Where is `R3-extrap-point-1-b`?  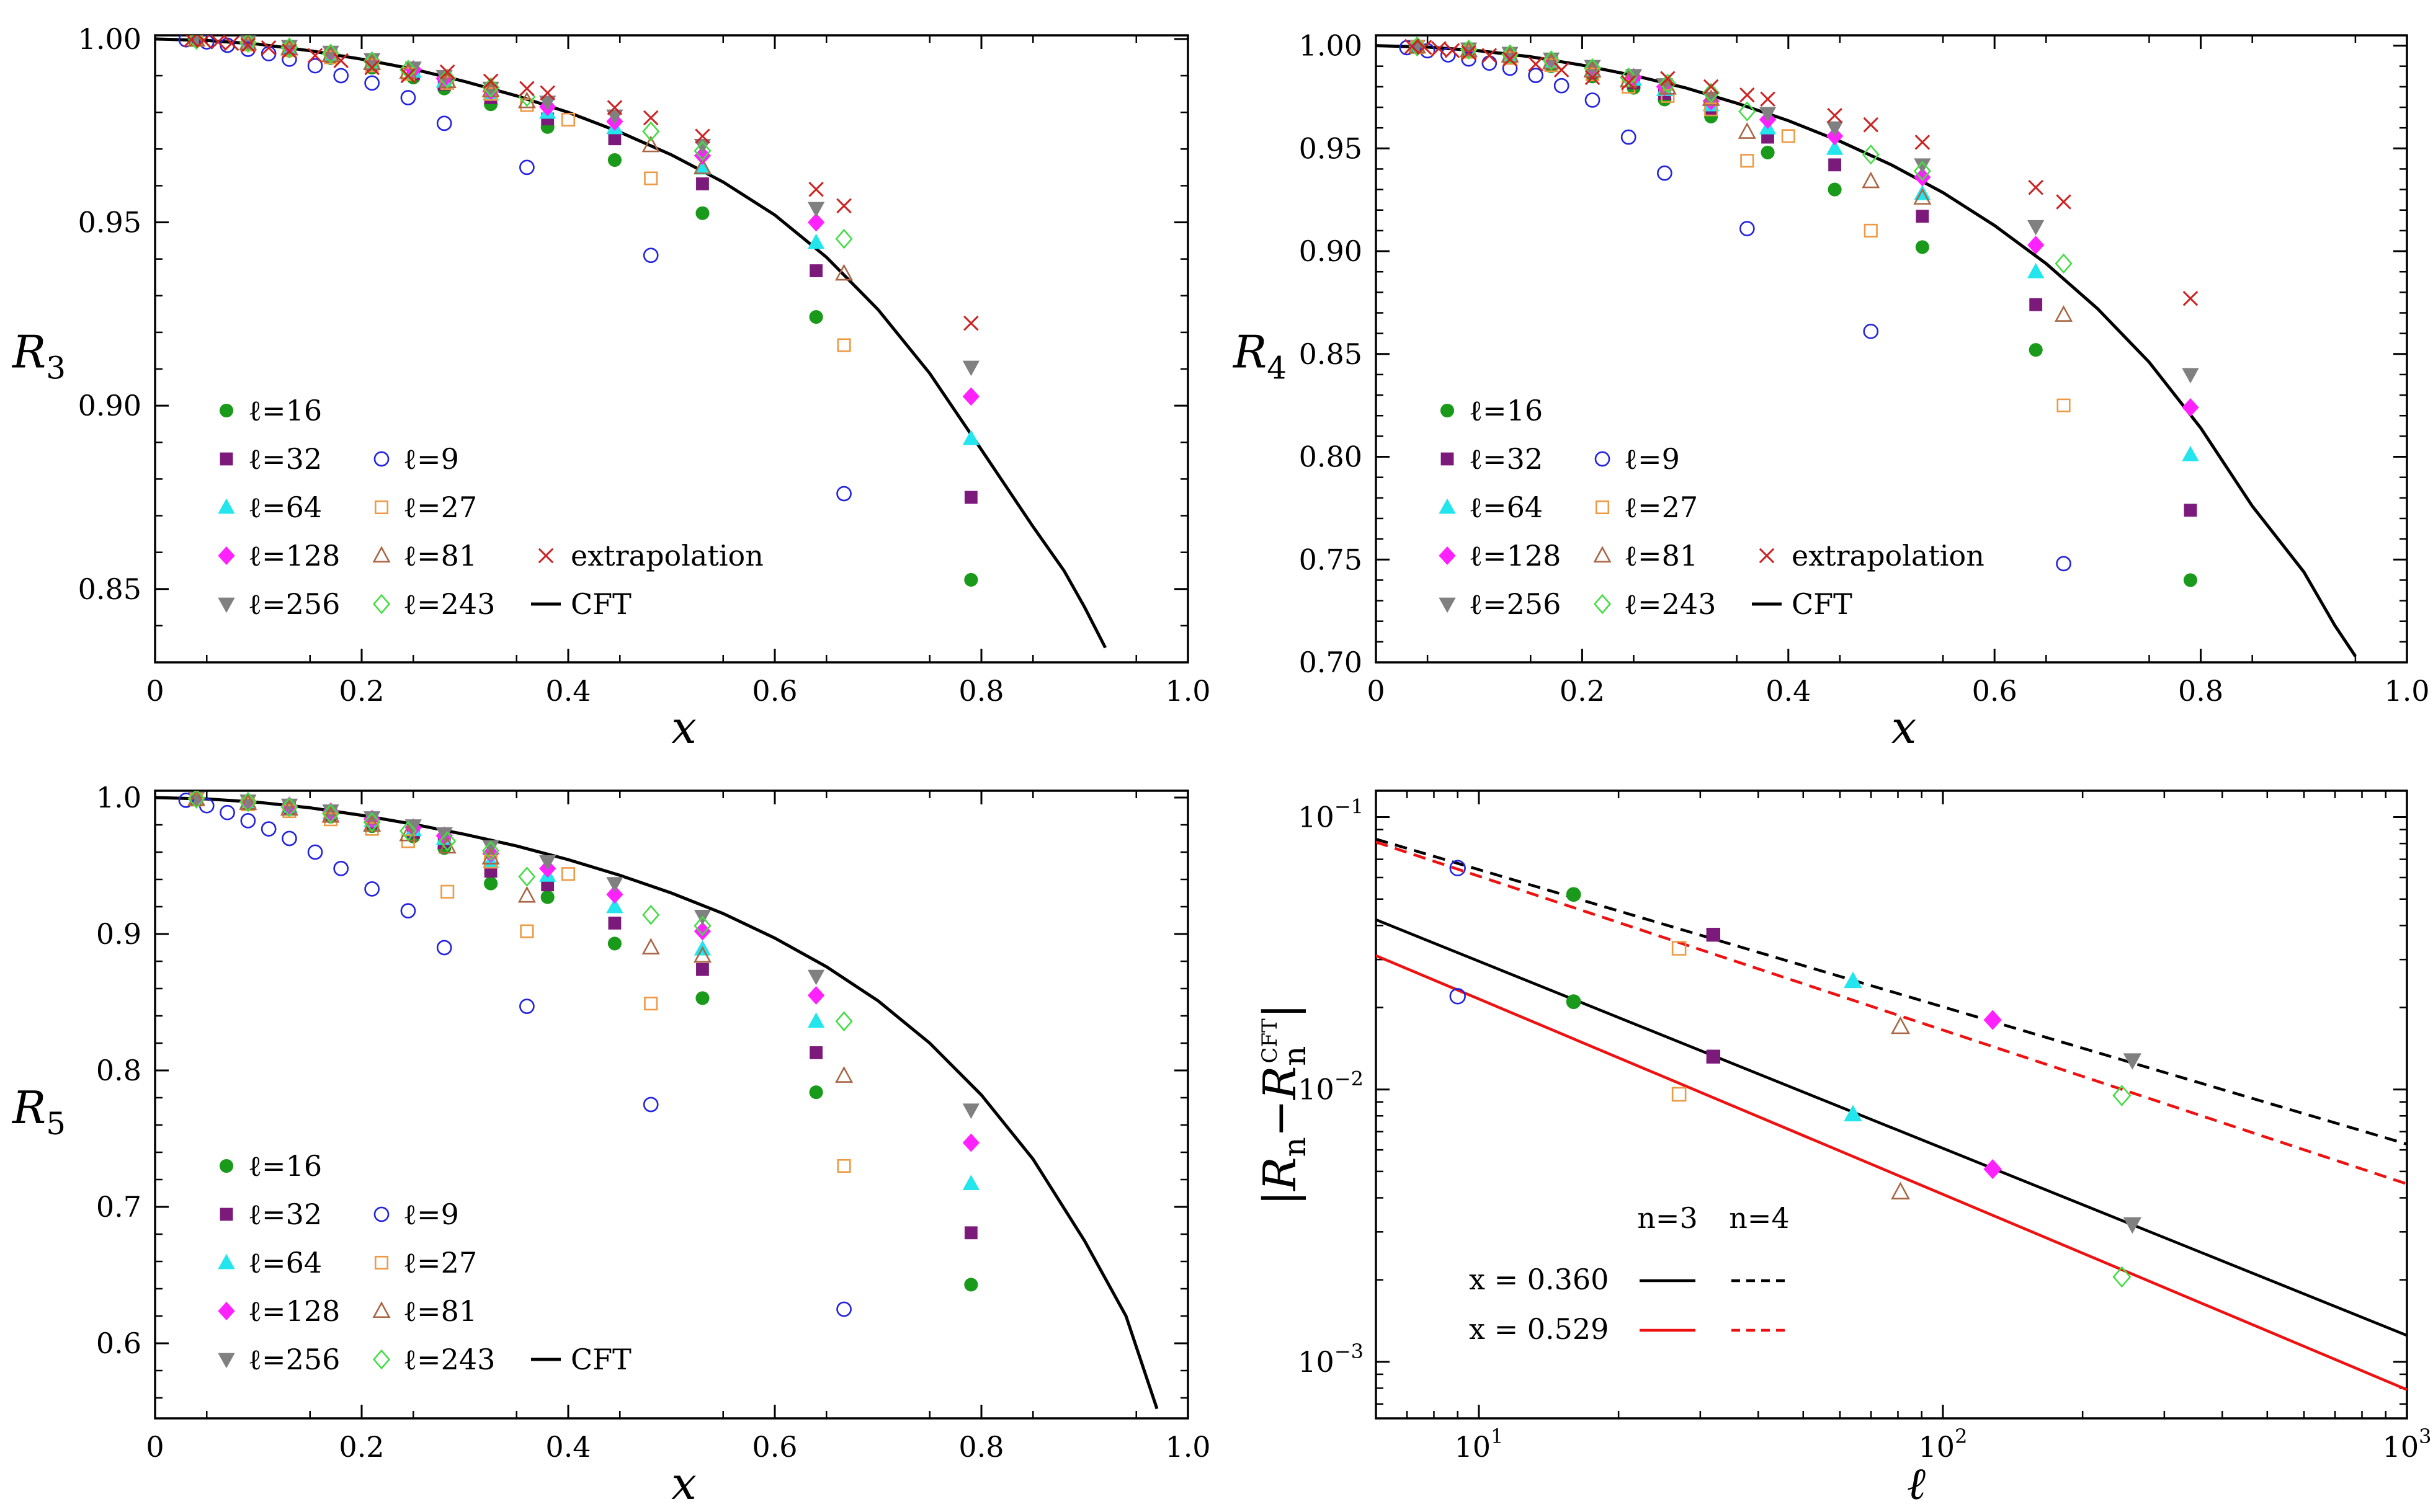
R3-extrap-point-1-b is located at coordinates (203, 41).